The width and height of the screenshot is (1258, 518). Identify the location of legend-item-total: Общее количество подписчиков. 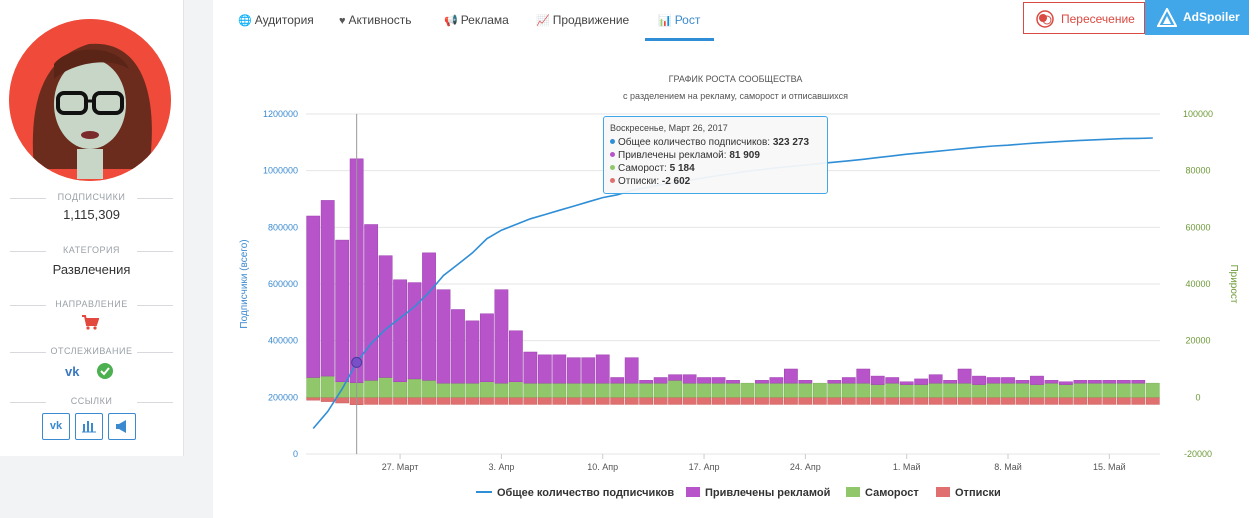
(575, 493).